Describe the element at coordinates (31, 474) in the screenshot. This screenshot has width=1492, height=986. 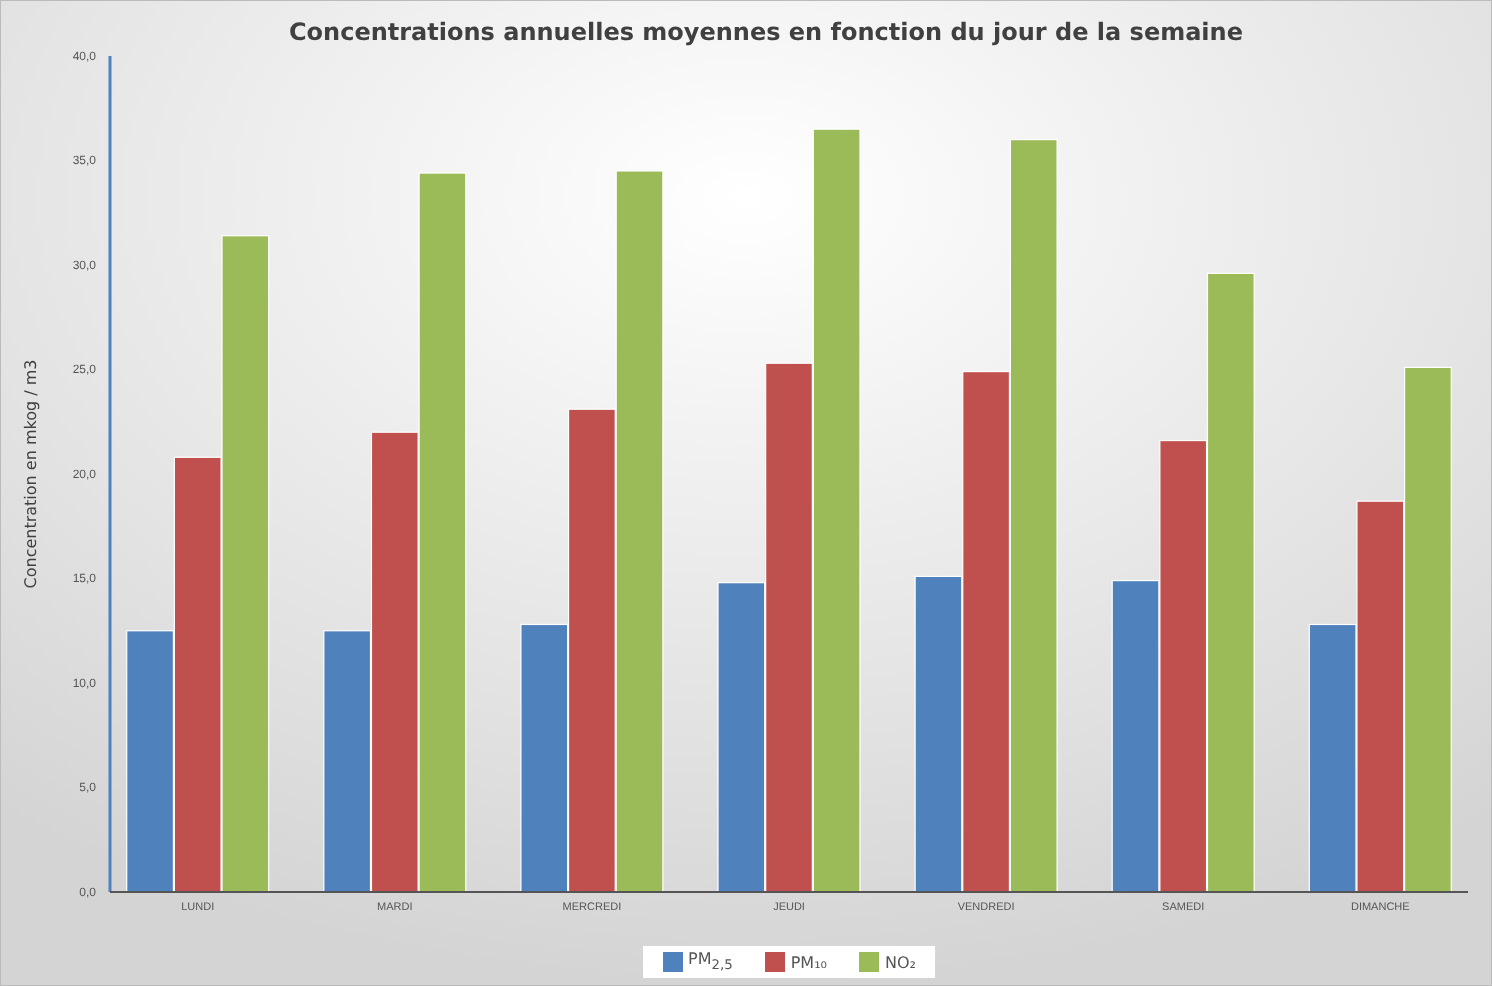
I see `y-axis-title: Concentration en mkog / m3` at that location.